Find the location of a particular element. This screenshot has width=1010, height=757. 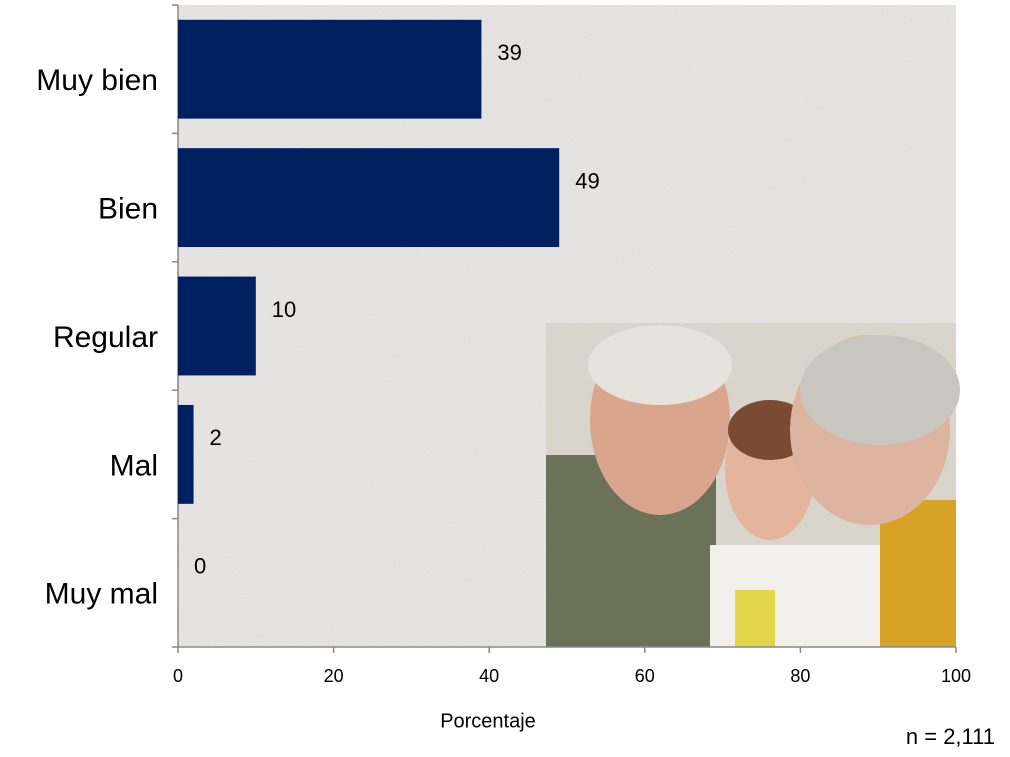

y-tick-label: Regular is located at coordinates (105, 337).